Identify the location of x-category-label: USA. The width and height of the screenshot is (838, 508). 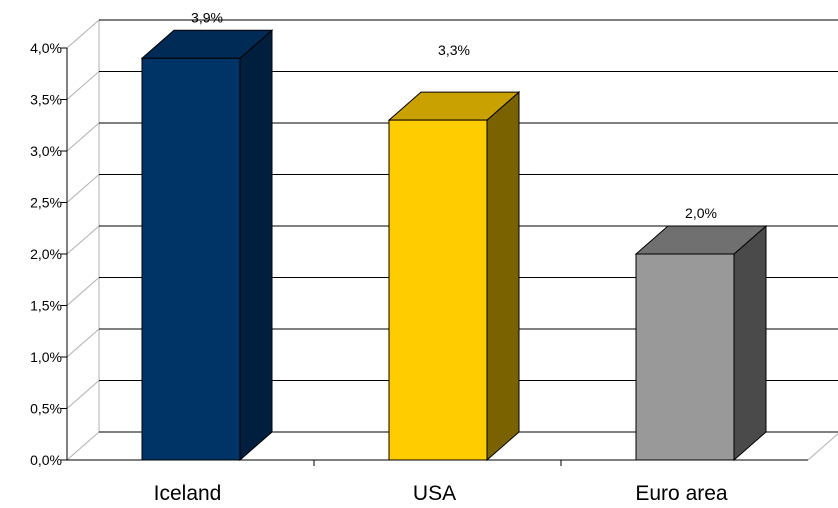
(434, 493).